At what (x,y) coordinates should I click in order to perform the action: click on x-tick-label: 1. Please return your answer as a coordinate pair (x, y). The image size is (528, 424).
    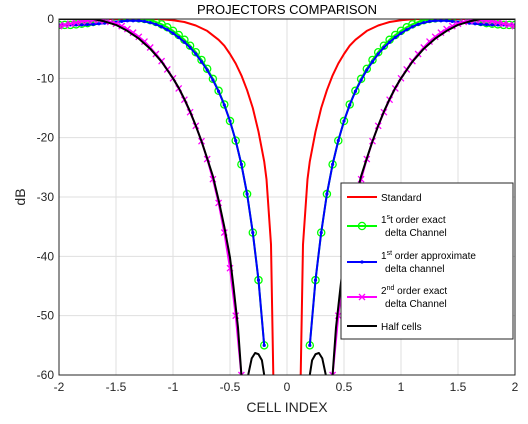
    Looking at the image, I should click on (401, 387).